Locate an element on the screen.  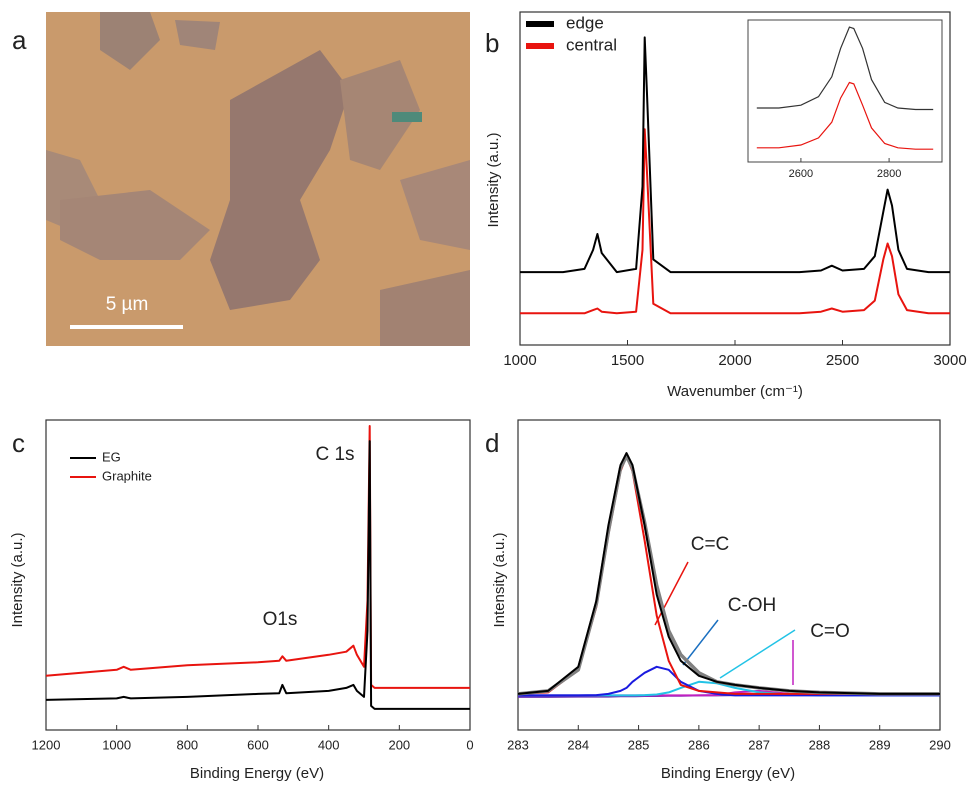
legend-label: edge is located at coordinates (585, 22).